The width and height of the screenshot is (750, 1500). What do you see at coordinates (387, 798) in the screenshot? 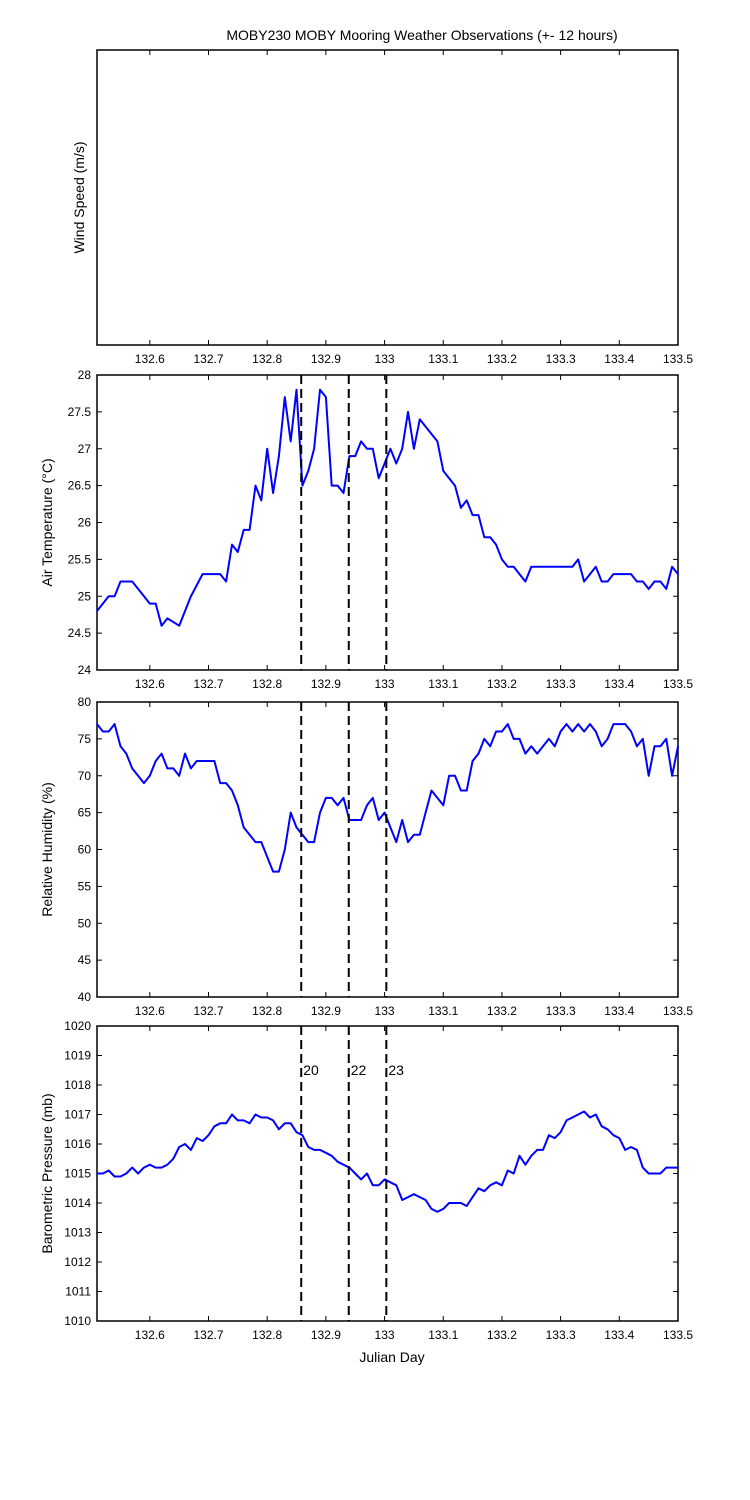
I see `humidity-series-line` at bounding box center [387, 798].